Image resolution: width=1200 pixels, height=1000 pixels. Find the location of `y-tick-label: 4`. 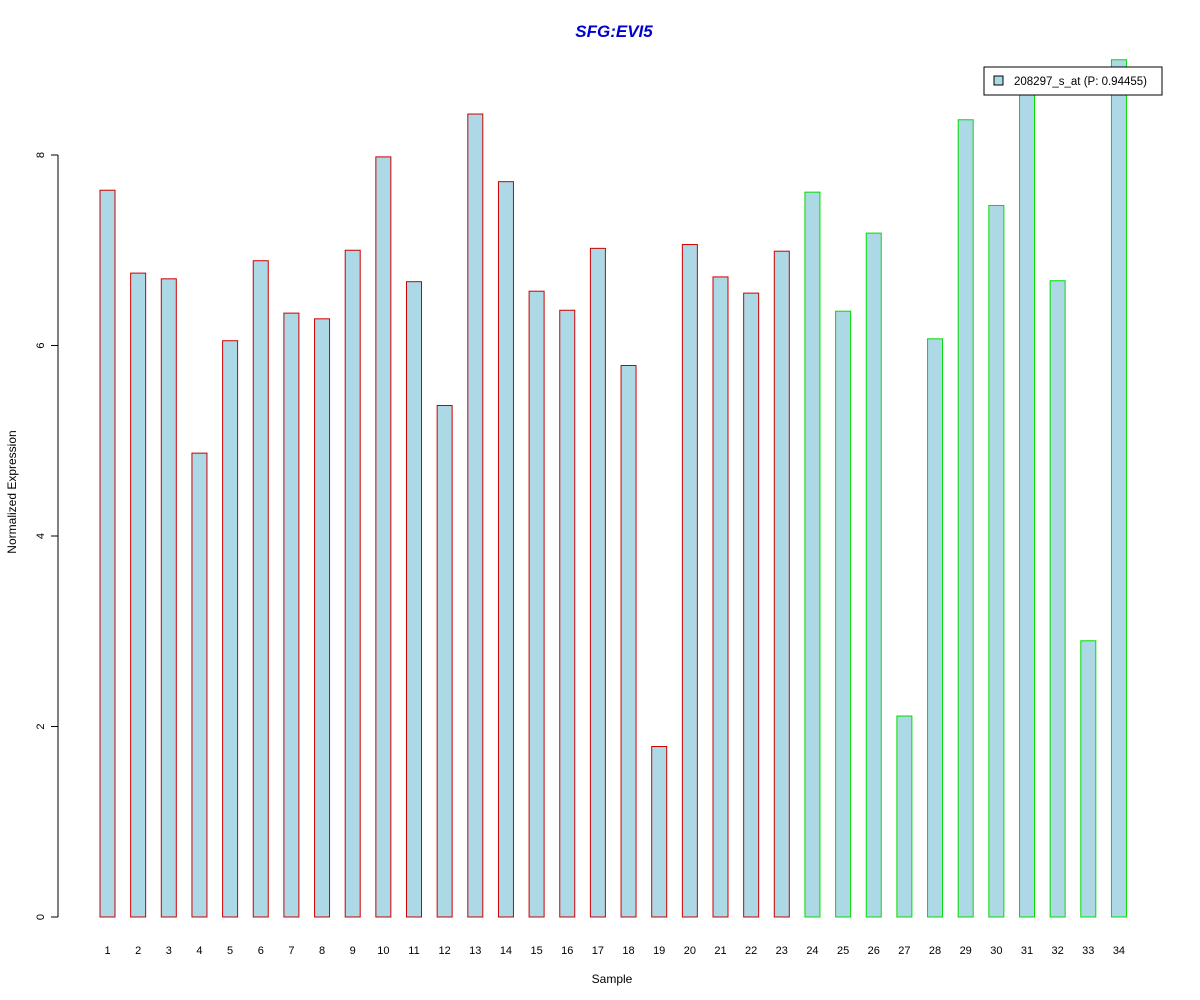

y-tick-label: 4 is located at coordinates (41, 536).